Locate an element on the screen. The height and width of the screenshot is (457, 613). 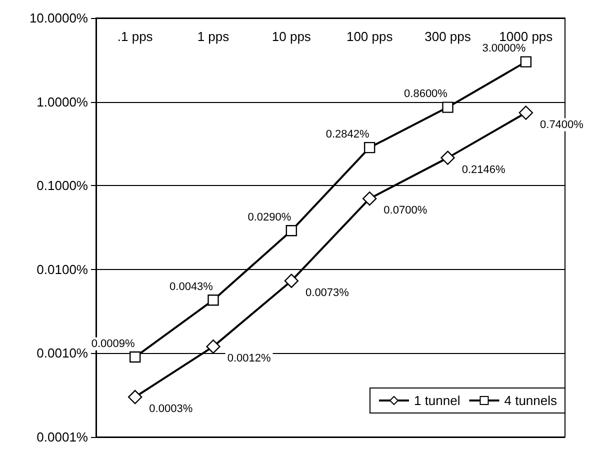
y-tick-label: 0.0001% is located at coordinates (62, 437).